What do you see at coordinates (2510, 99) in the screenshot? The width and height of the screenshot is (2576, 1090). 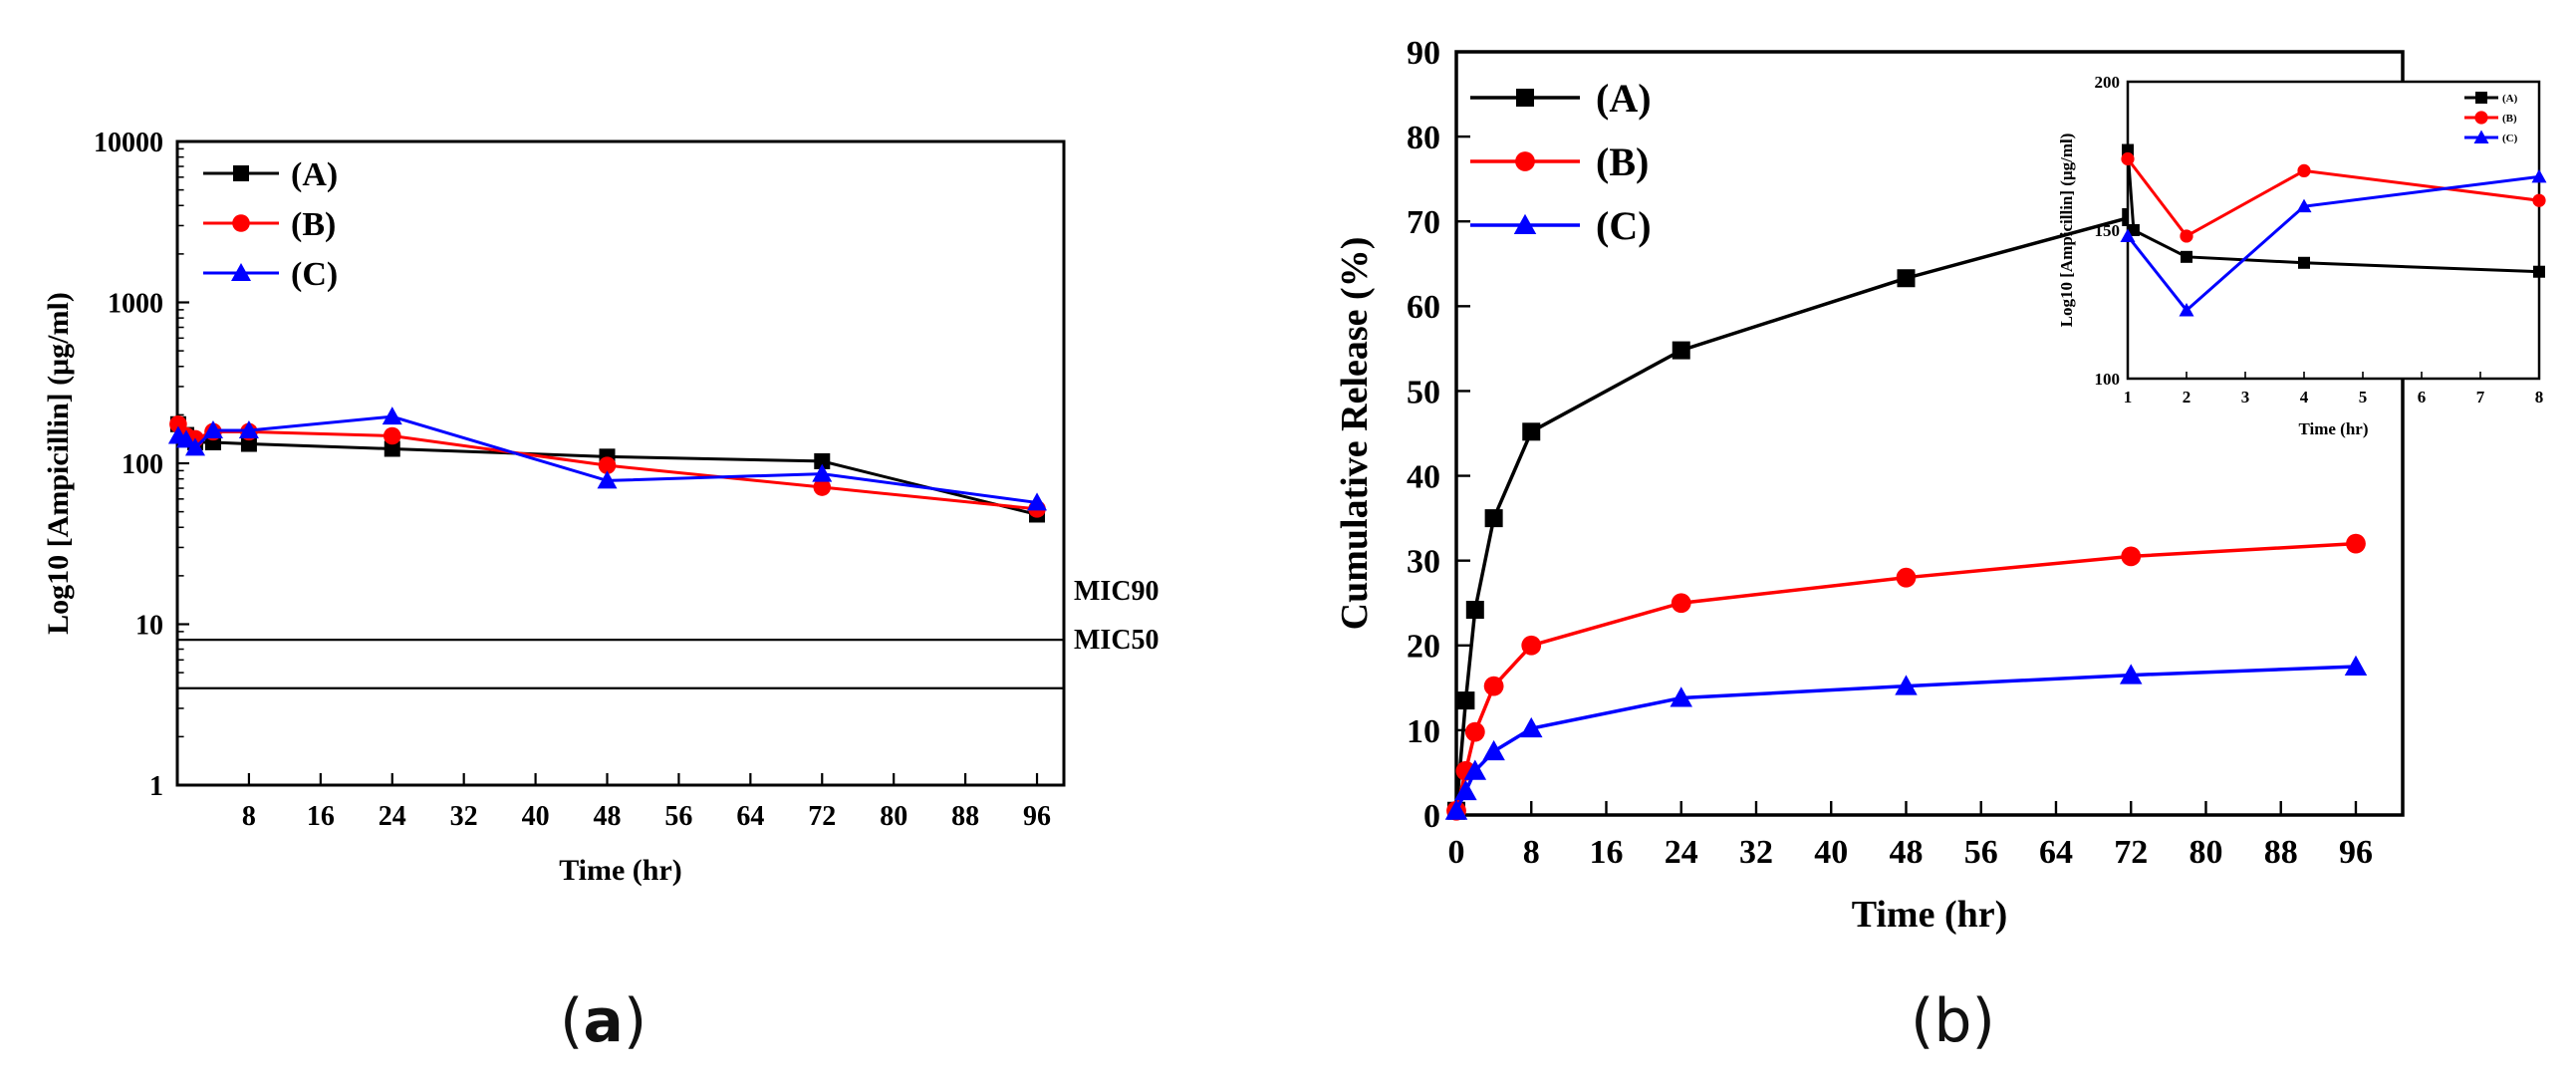 I see `legend-label: (A)` at bounding box center [2510, 99].